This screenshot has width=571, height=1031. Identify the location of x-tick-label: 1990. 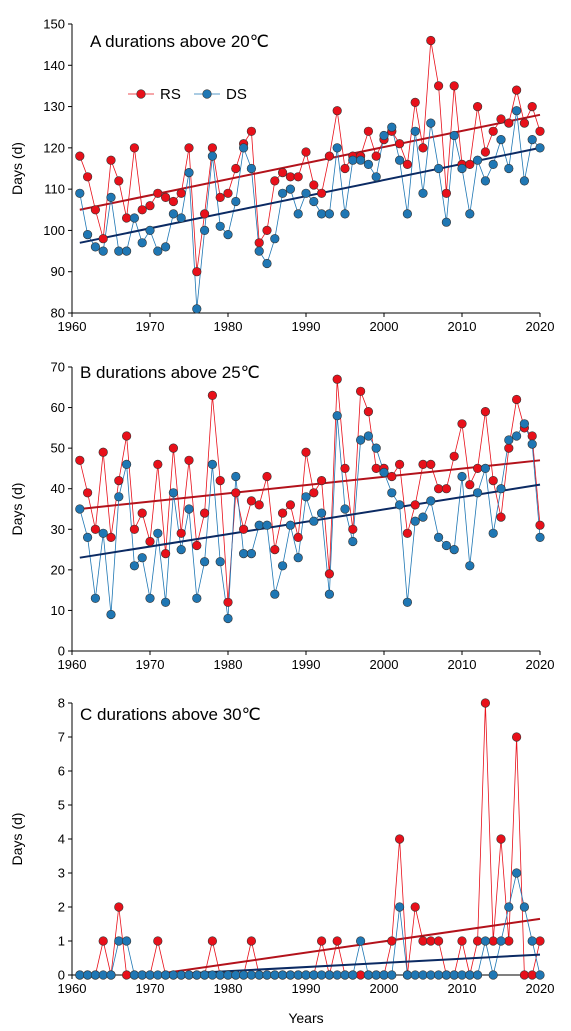
(306, 988).